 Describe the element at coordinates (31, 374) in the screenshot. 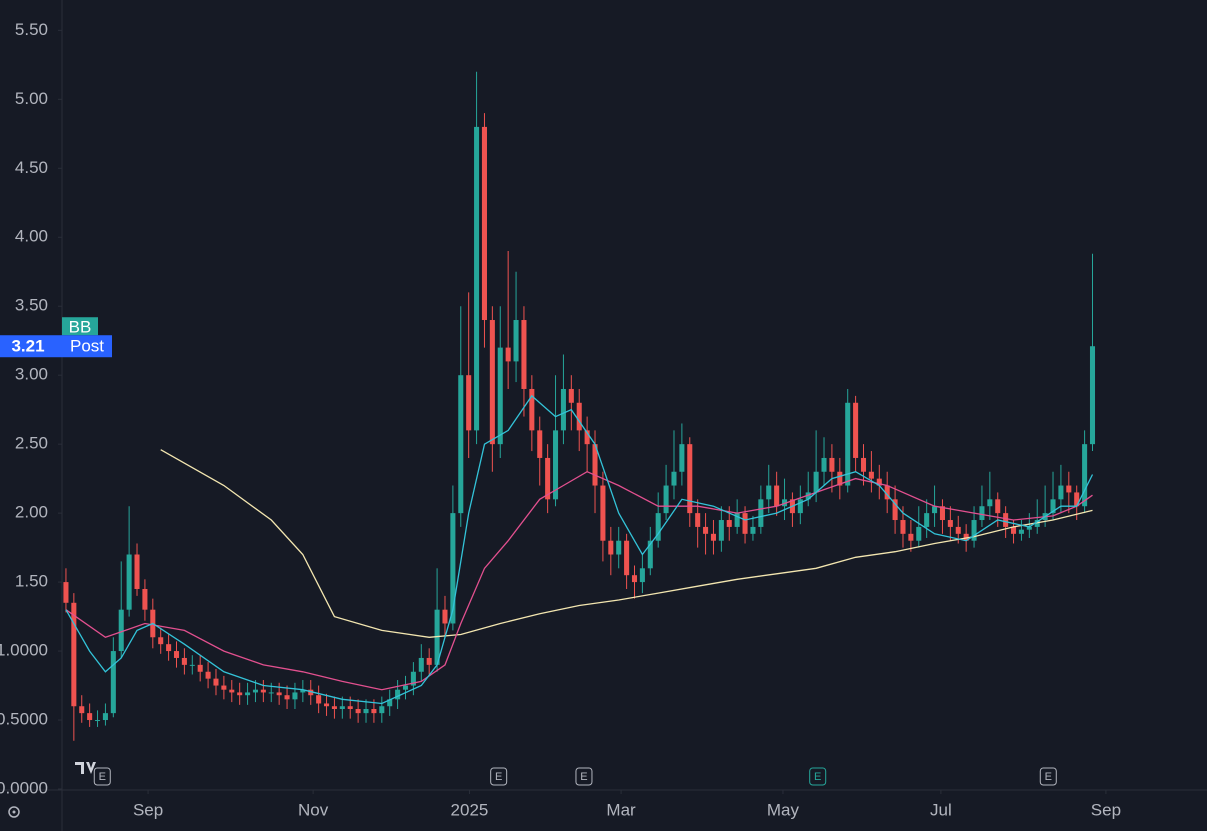

I see `y-tick-label: 3.00` at that location.